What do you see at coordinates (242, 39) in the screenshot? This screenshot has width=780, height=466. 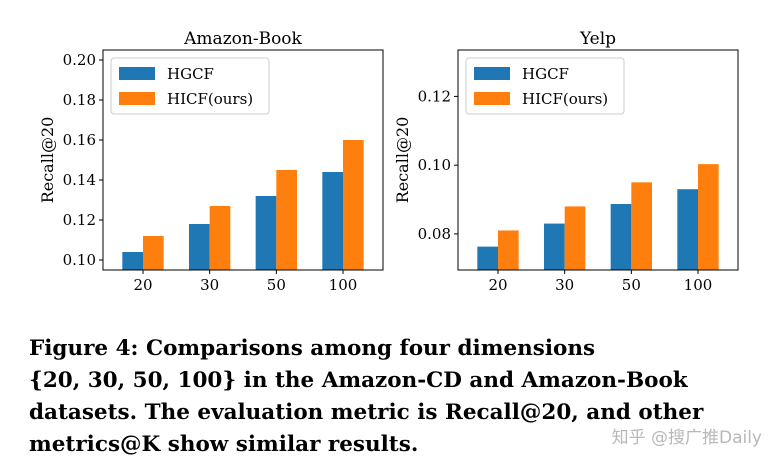 I see `chart-title: Amazon-Book` at bounding box center [242, 39].